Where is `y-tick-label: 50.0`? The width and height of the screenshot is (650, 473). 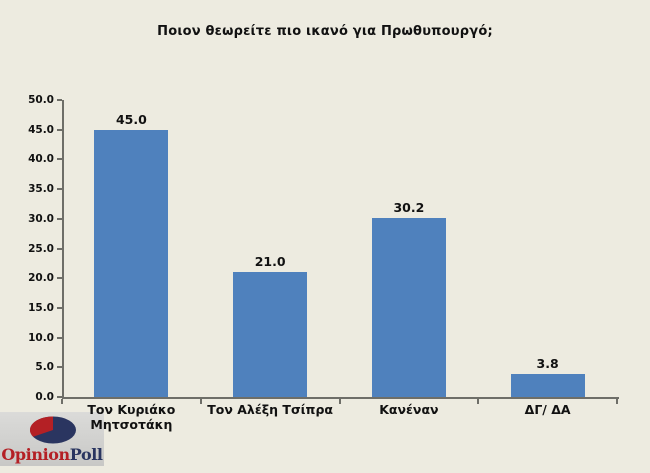
y-tick-label: 50.0 is located at coordinates (41, 100).